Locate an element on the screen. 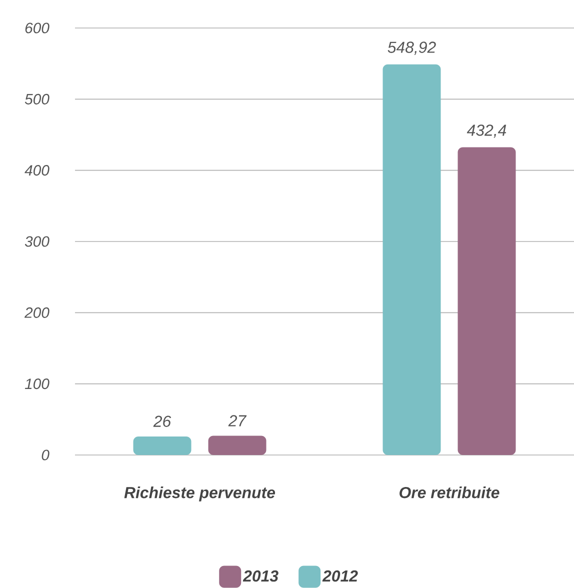  data-label: 27 is located at coordinates (237, 420).